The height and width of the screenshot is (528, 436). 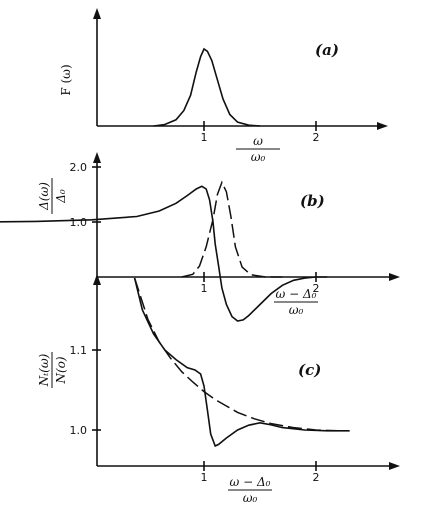 I want to click on y-label-numerator: Nₜ(ω), so click(x=44, y=370).